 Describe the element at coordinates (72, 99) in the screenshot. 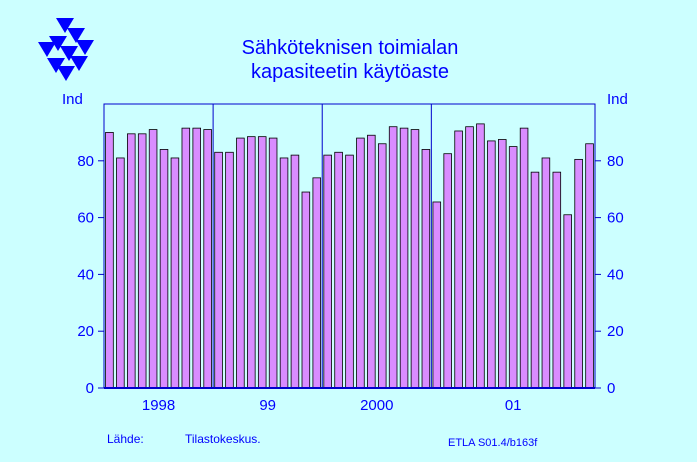

I see `y-axis-label-left: Ind` at that location.